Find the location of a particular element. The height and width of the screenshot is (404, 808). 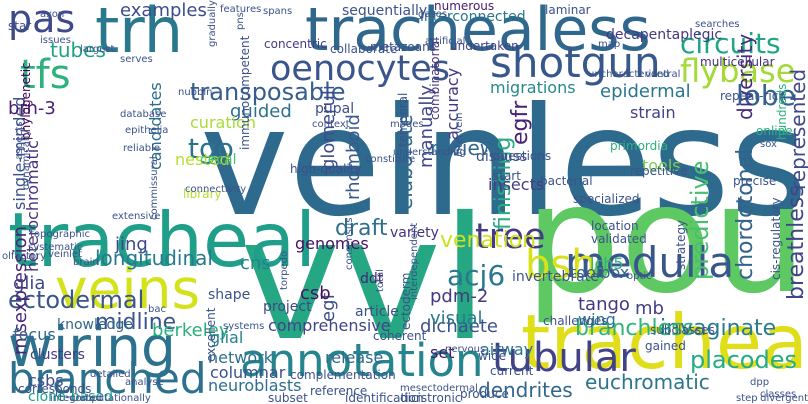

word-dichaete: dichaete is located at coordinates (459, 326).